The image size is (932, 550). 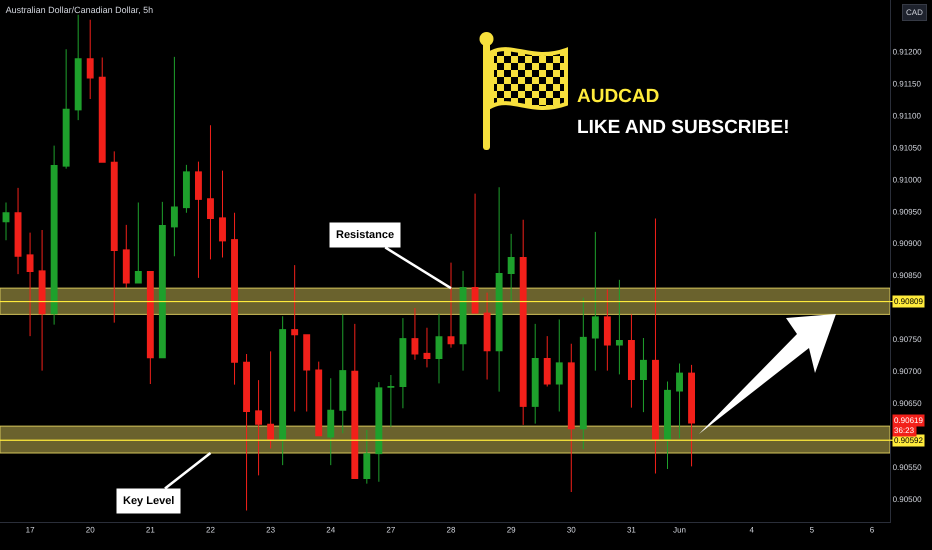 What do you see at coordinates (907, 84) in the screenshot?
I see `y-tick-label: 0.91150` at bounding box center [907, 84].